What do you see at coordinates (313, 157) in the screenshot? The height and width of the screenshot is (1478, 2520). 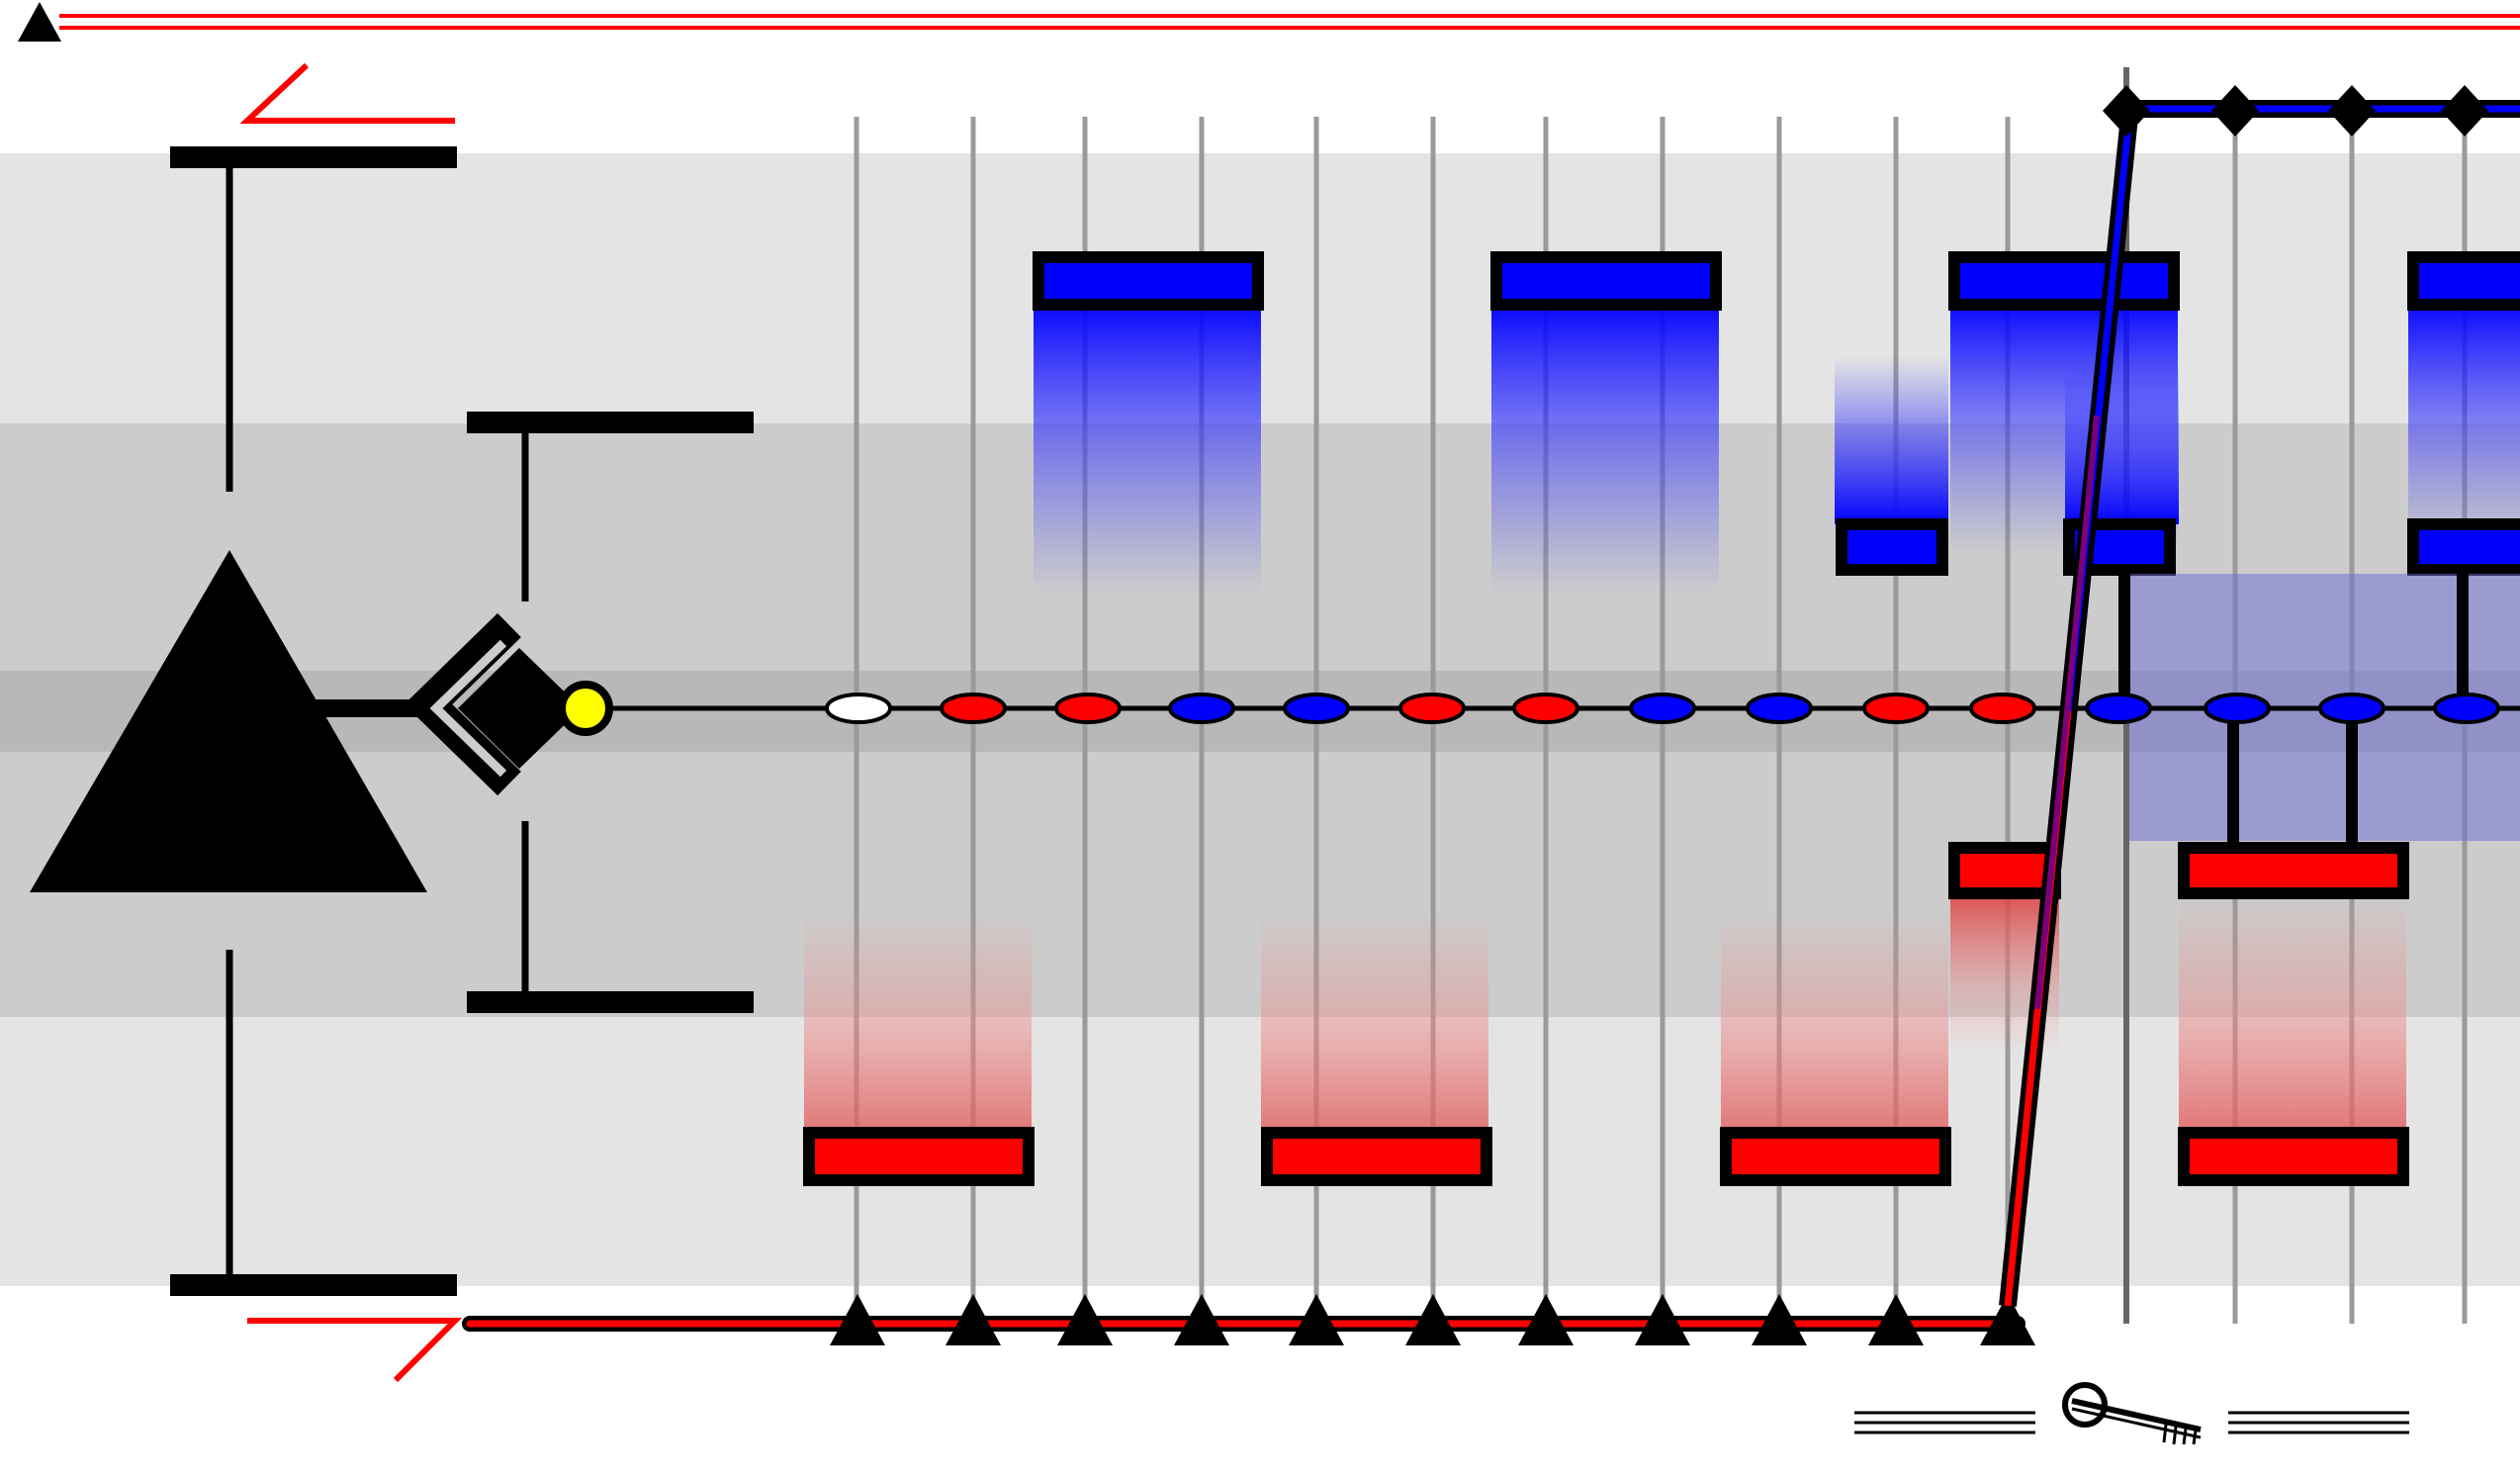 I see `big-bracket-top` at bounding box center [313, 157].